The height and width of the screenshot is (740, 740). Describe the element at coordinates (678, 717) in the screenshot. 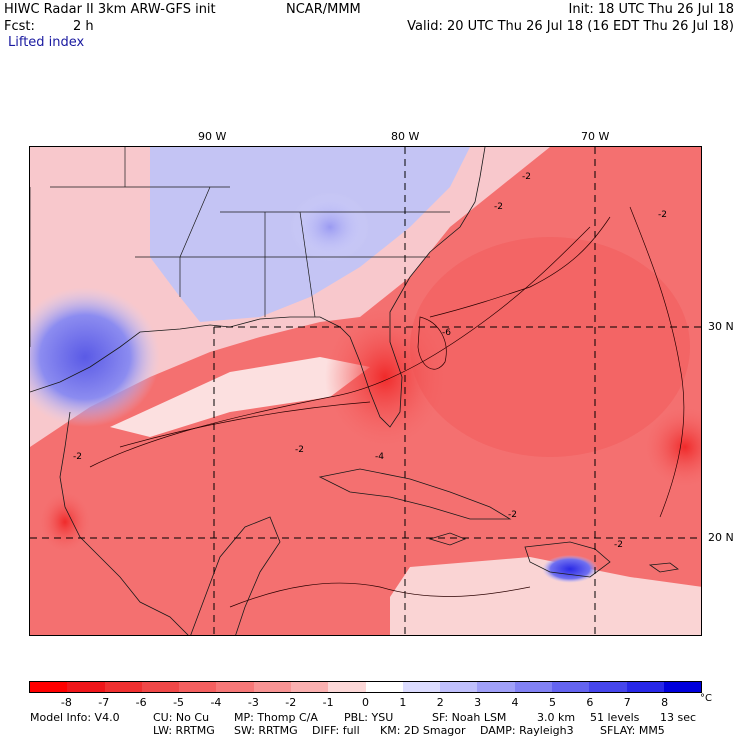

I see `footer-timestep: 13 sec` at that location.